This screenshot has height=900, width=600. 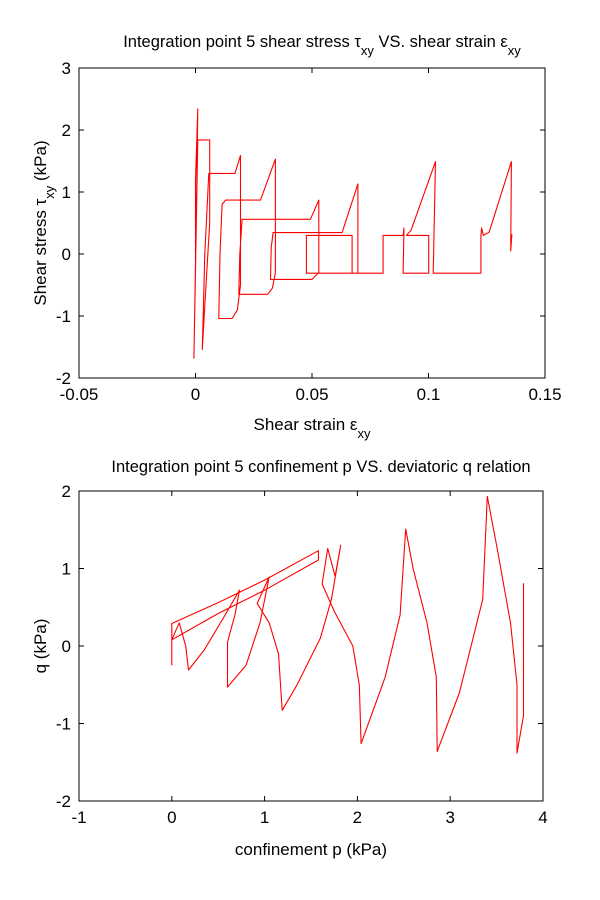 What do you see at coordinates (357, 817) in the screenshot?
I see `x-tick-label: 2` at bounding box center [357, 817].